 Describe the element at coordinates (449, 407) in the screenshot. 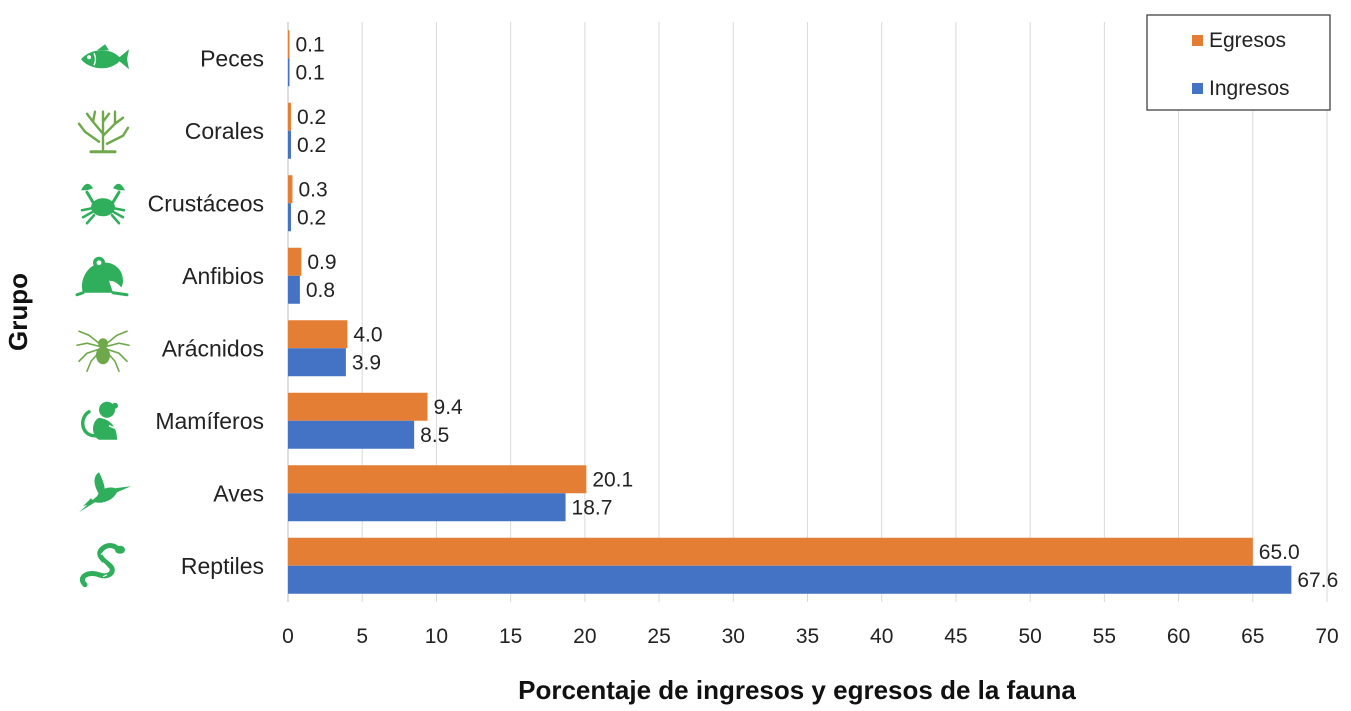

I see `data-label: 9.4` at that location.